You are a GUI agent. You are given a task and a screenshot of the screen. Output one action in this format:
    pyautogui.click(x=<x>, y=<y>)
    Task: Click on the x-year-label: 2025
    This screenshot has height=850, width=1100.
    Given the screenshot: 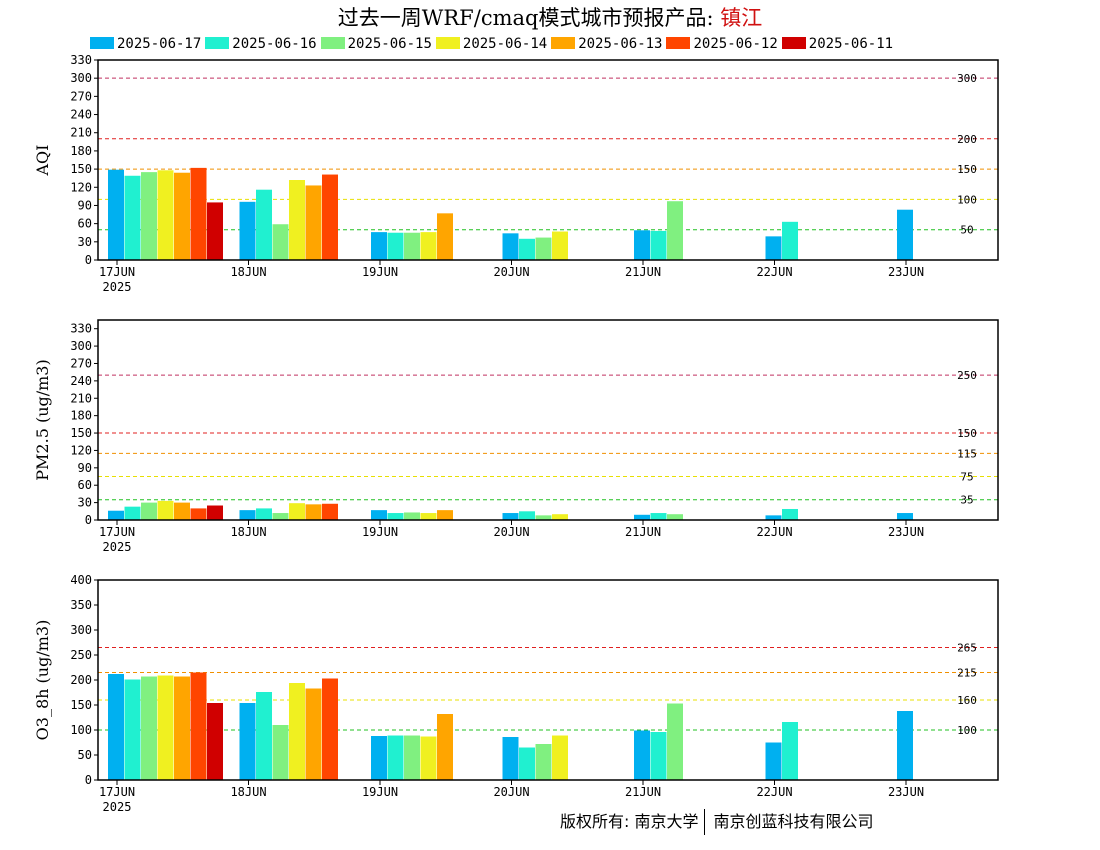 What is the action you would take?
    pyautogui.click(x=117, y=287)
    